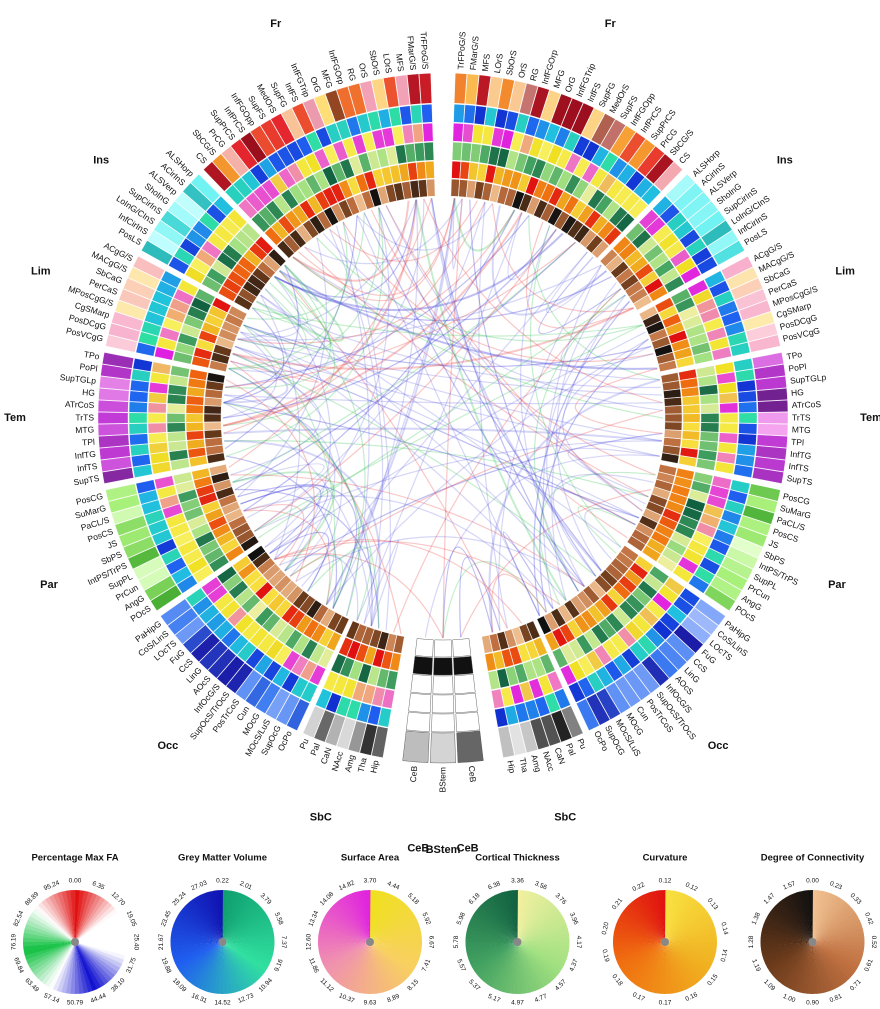 The width and height of the screenshot is (880, 1009). What do you see at coordinates (797, 367) in the screenshot?
I see `region-label: PoPl` at bounding box center [797, 367].